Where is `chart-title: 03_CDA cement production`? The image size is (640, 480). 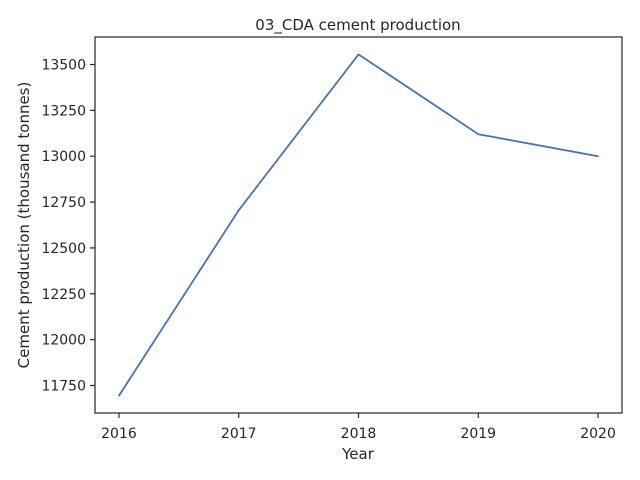
chart-title: 03_CDA cement production is located at coordinates (357, 25).